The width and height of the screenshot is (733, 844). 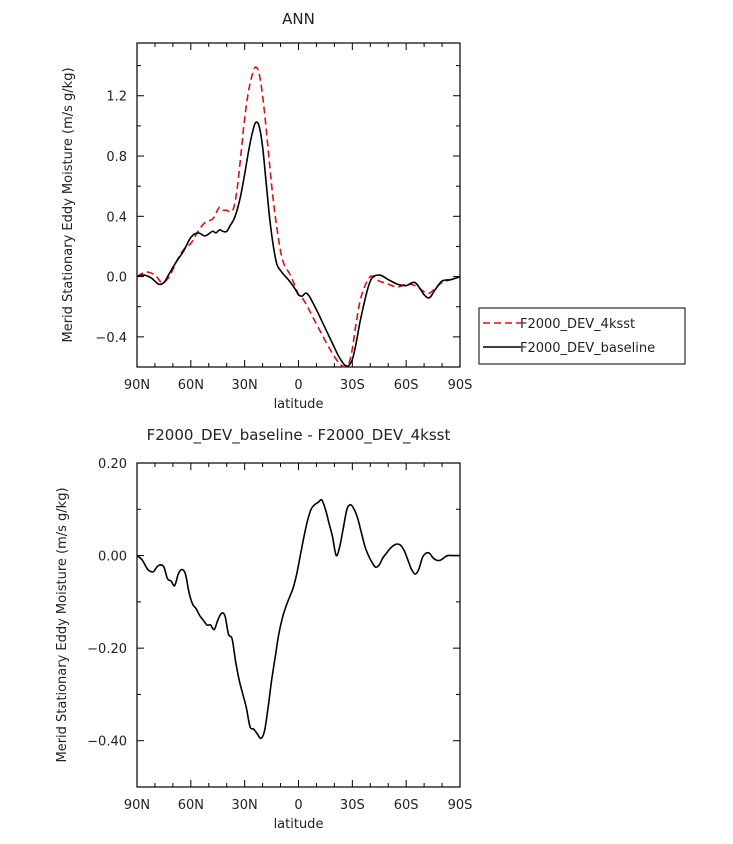 I want to click on panel-2-y-tick-label: 0.00, so click(x=112, y=557).